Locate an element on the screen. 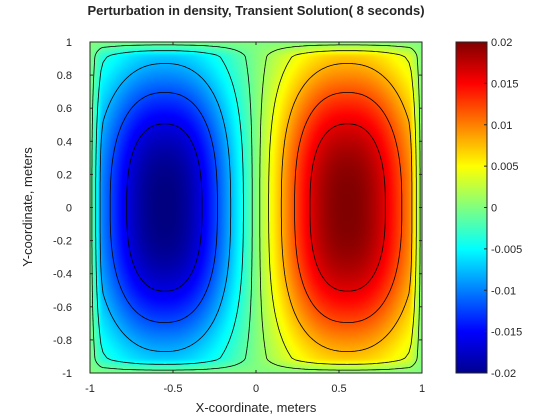  x-tick-label: 1 is located at coordinates (422, 389).